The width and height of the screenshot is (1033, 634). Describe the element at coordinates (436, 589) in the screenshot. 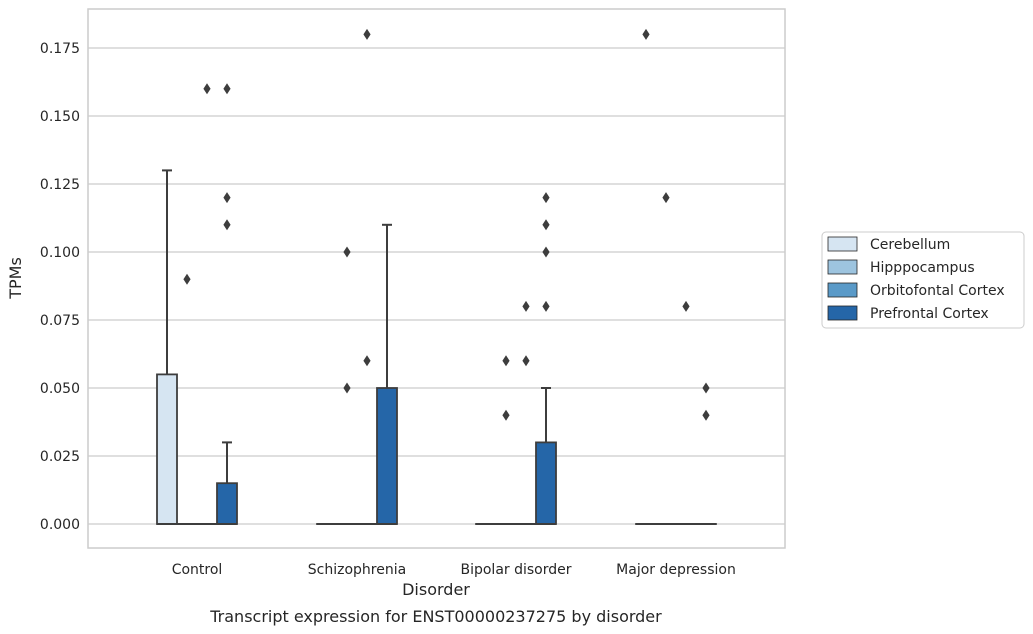

I see `x-axis-label: Disorder` at that location.